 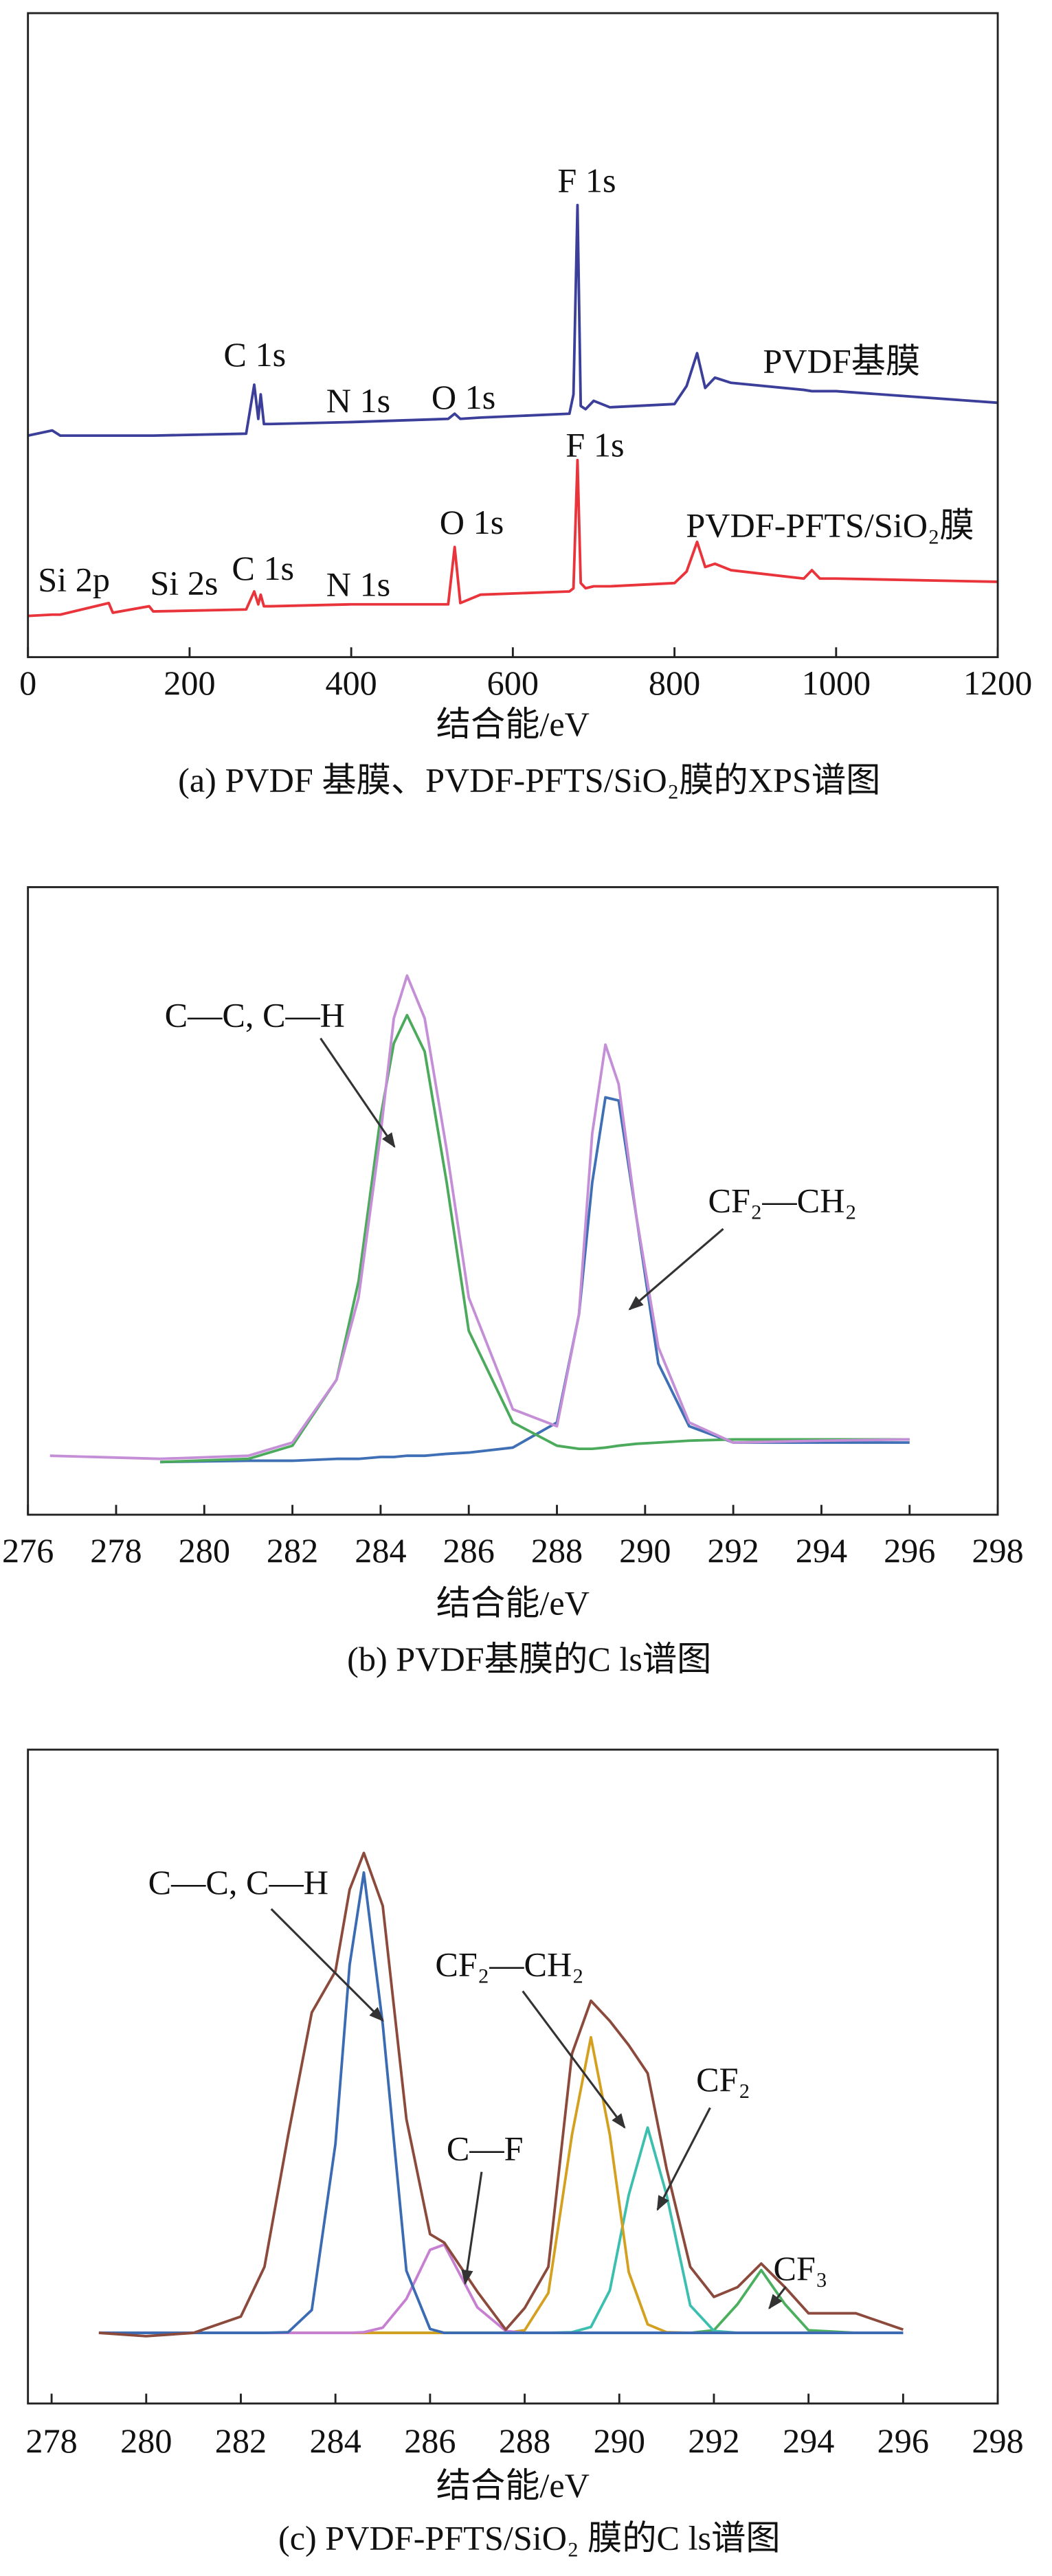 I want to click on x-tick-label: 400, so click(x=351, y=683).